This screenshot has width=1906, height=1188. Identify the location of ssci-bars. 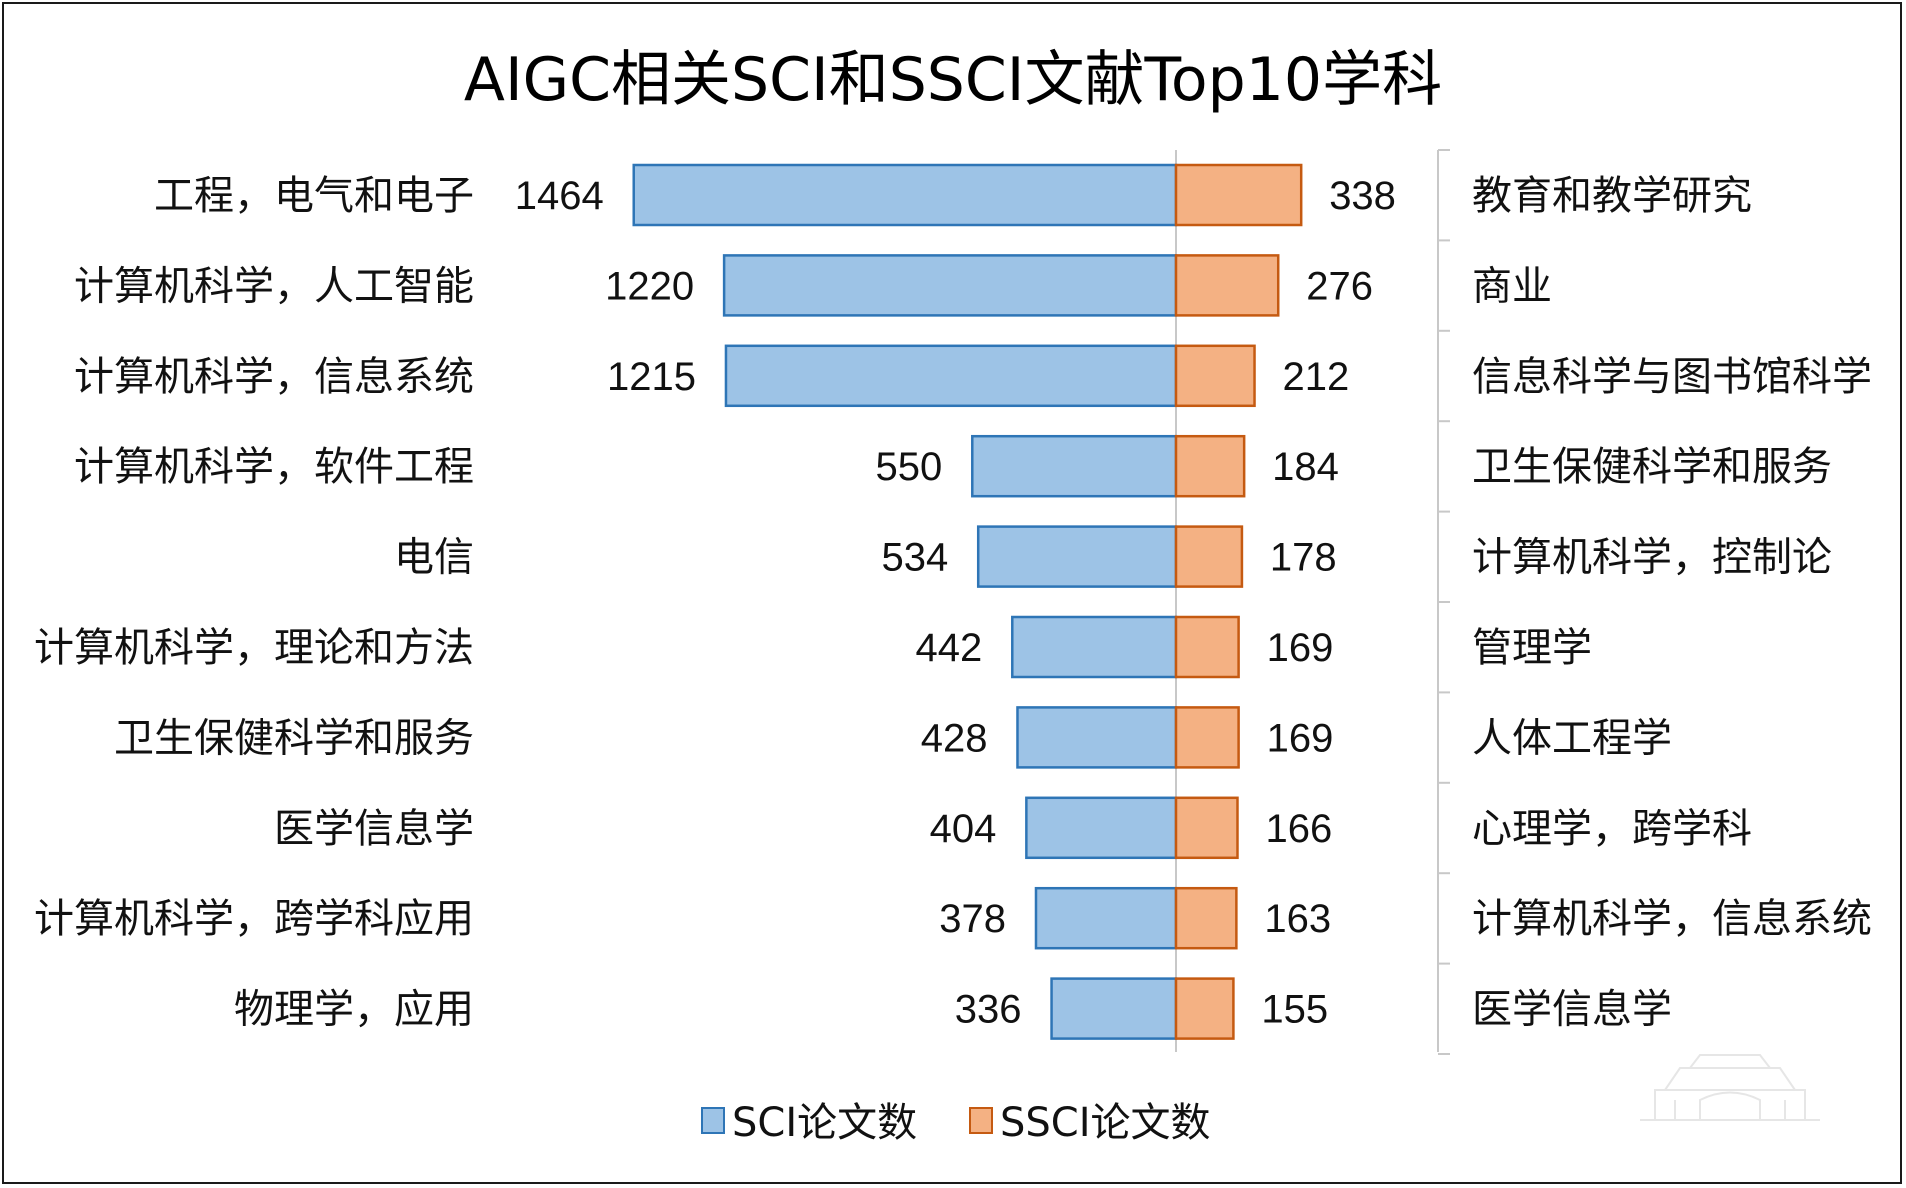
(1238, 601).